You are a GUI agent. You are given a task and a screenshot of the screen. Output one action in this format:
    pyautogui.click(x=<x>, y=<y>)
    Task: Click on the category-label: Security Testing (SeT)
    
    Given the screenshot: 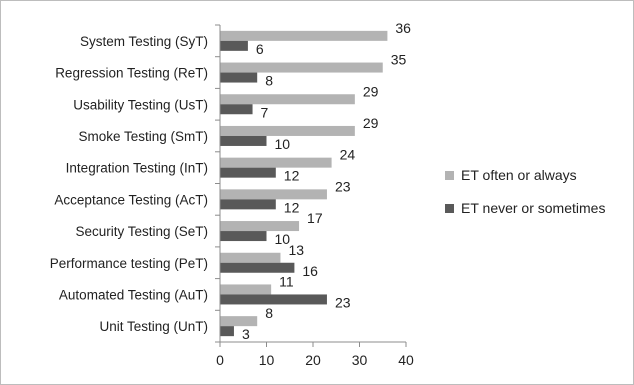 What is the action you would take?
    pyautogui.click(x=141, y=231)
    